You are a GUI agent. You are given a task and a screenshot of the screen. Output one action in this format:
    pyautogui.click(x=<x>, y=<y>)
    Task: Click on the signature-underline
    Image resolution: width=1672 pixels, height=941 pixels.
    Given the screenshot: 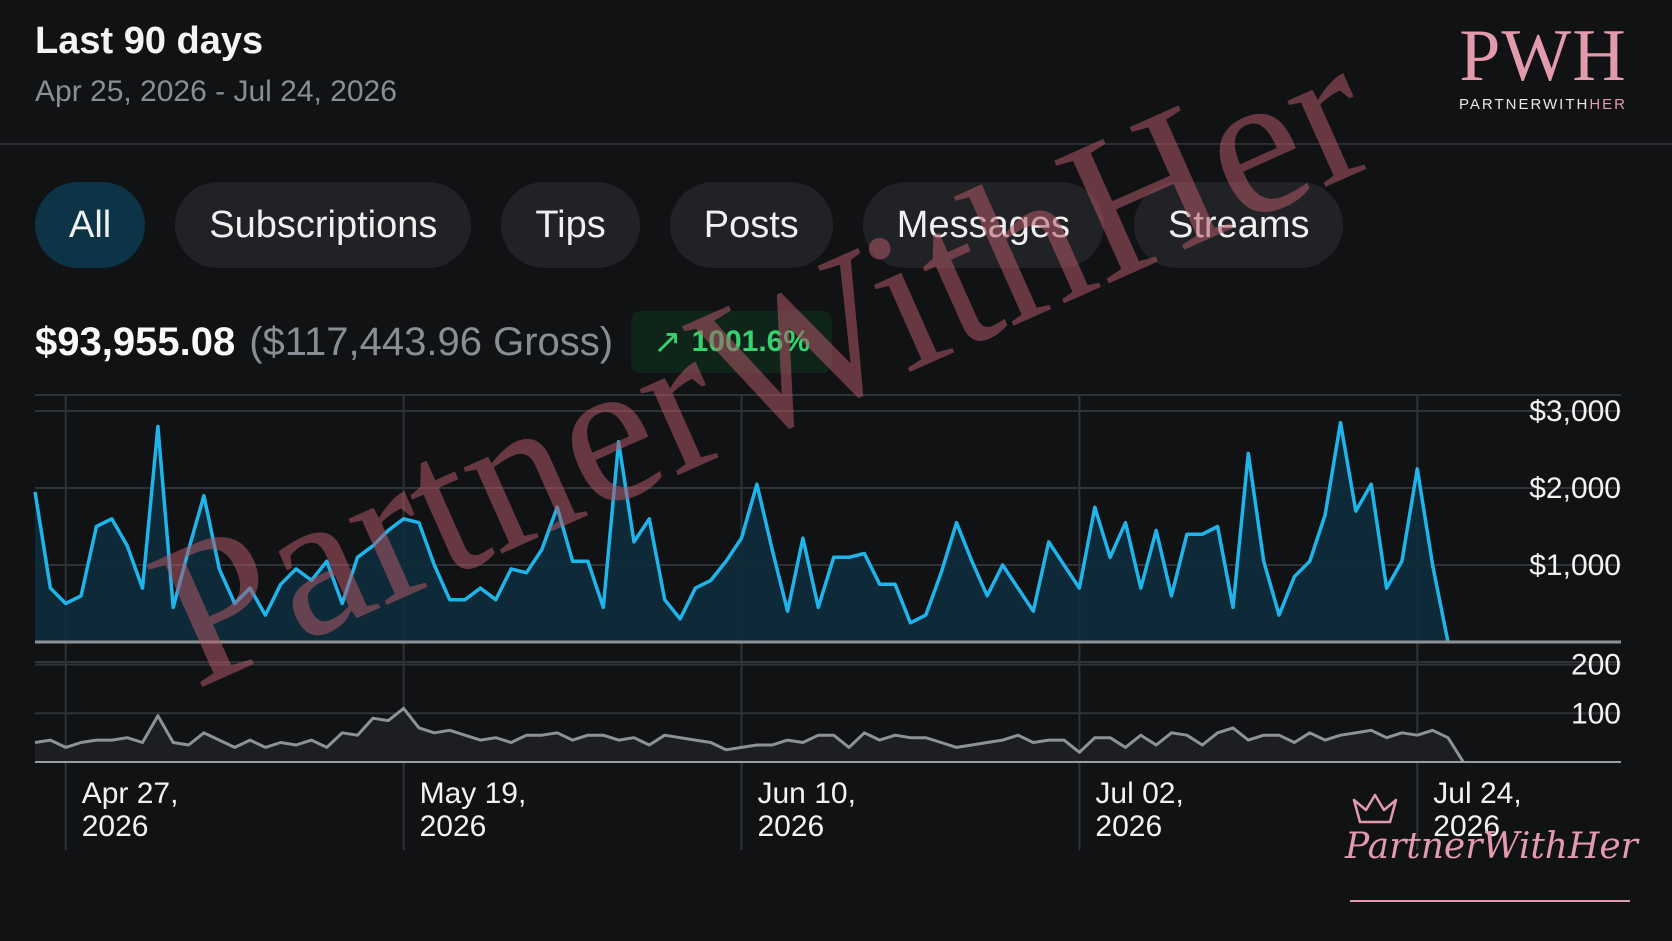 What is the action you would take?
    pyautogui.click(x=1490, y=901)
    